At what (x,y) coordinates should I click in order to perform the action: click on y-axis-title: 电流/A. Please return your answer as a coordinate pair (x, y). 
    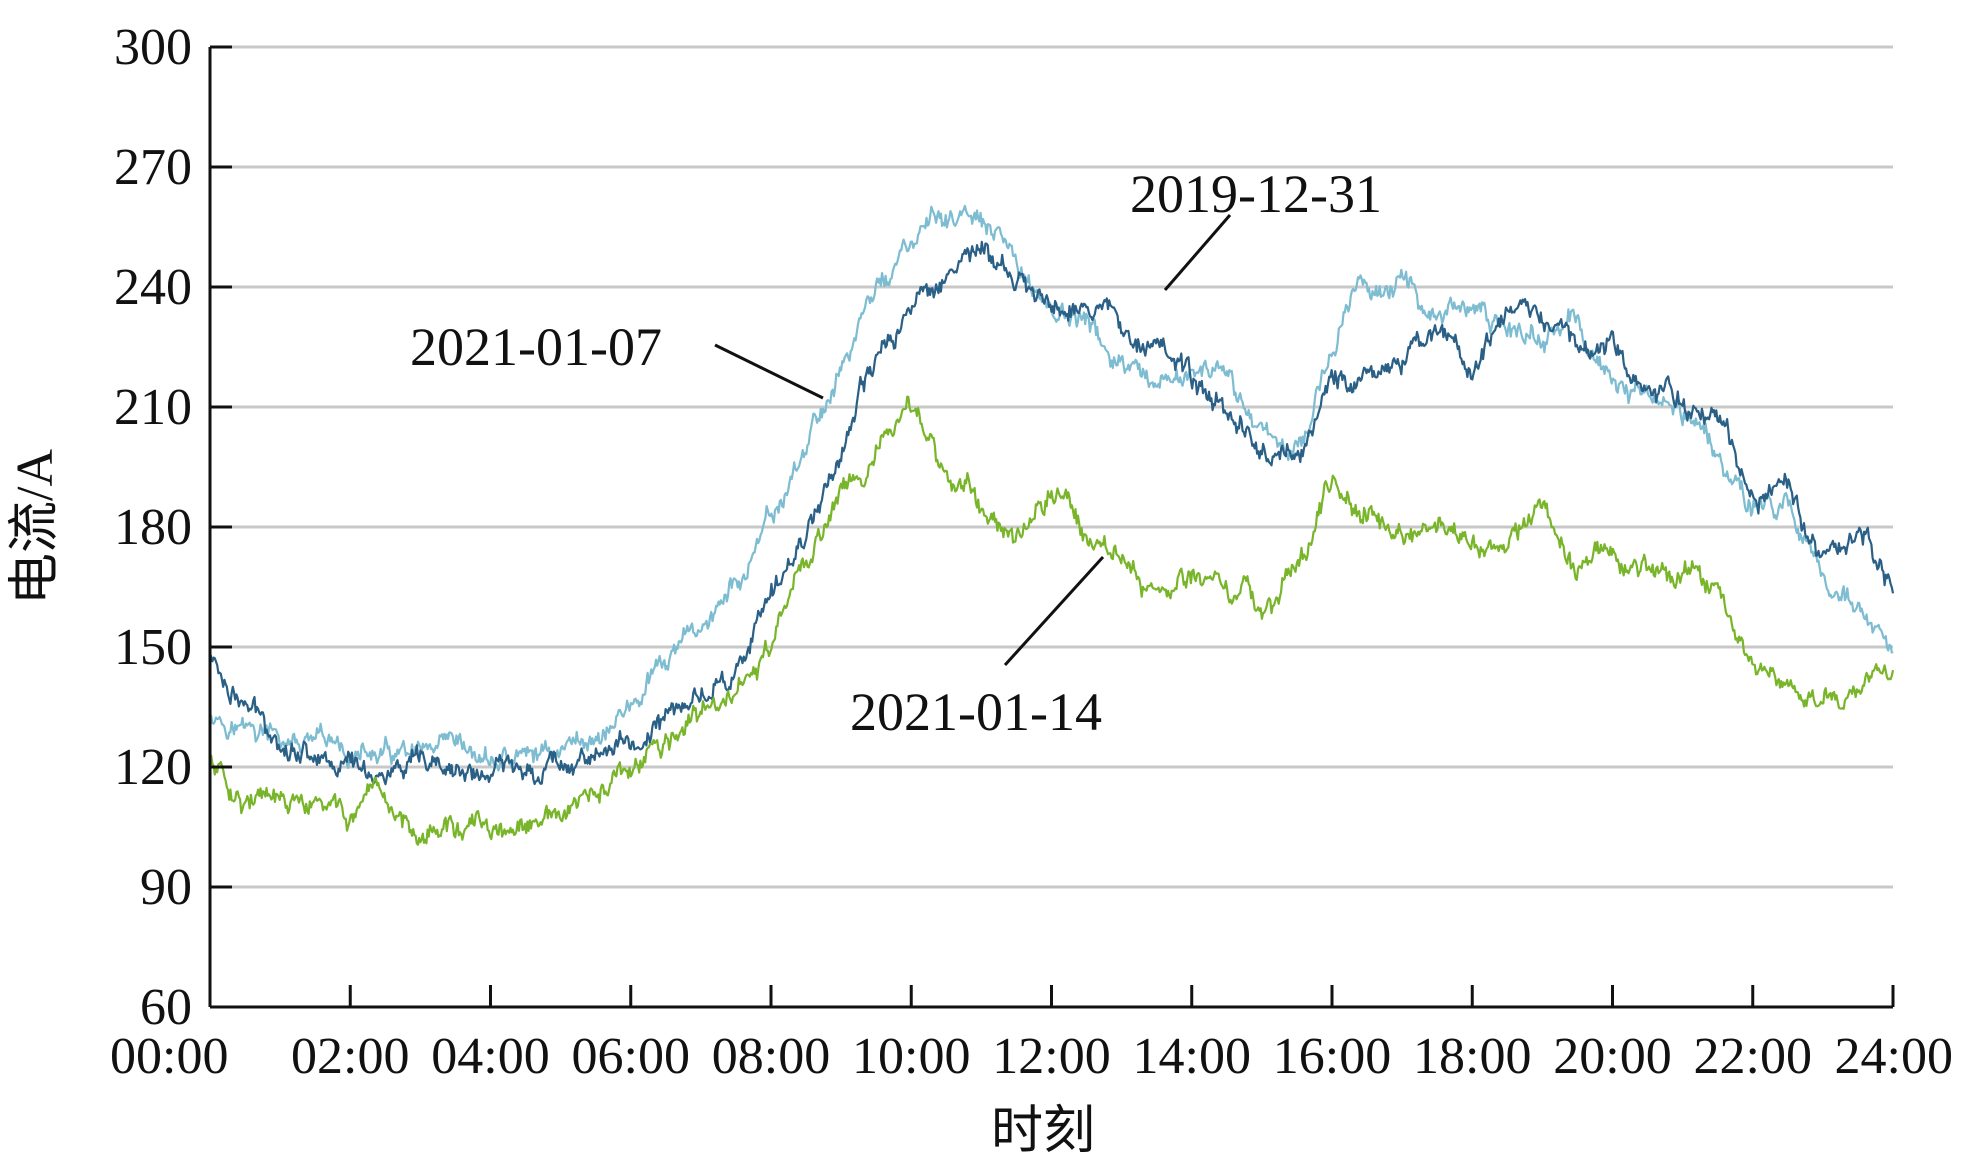
    Looking at the image, I should click on (35, 527).